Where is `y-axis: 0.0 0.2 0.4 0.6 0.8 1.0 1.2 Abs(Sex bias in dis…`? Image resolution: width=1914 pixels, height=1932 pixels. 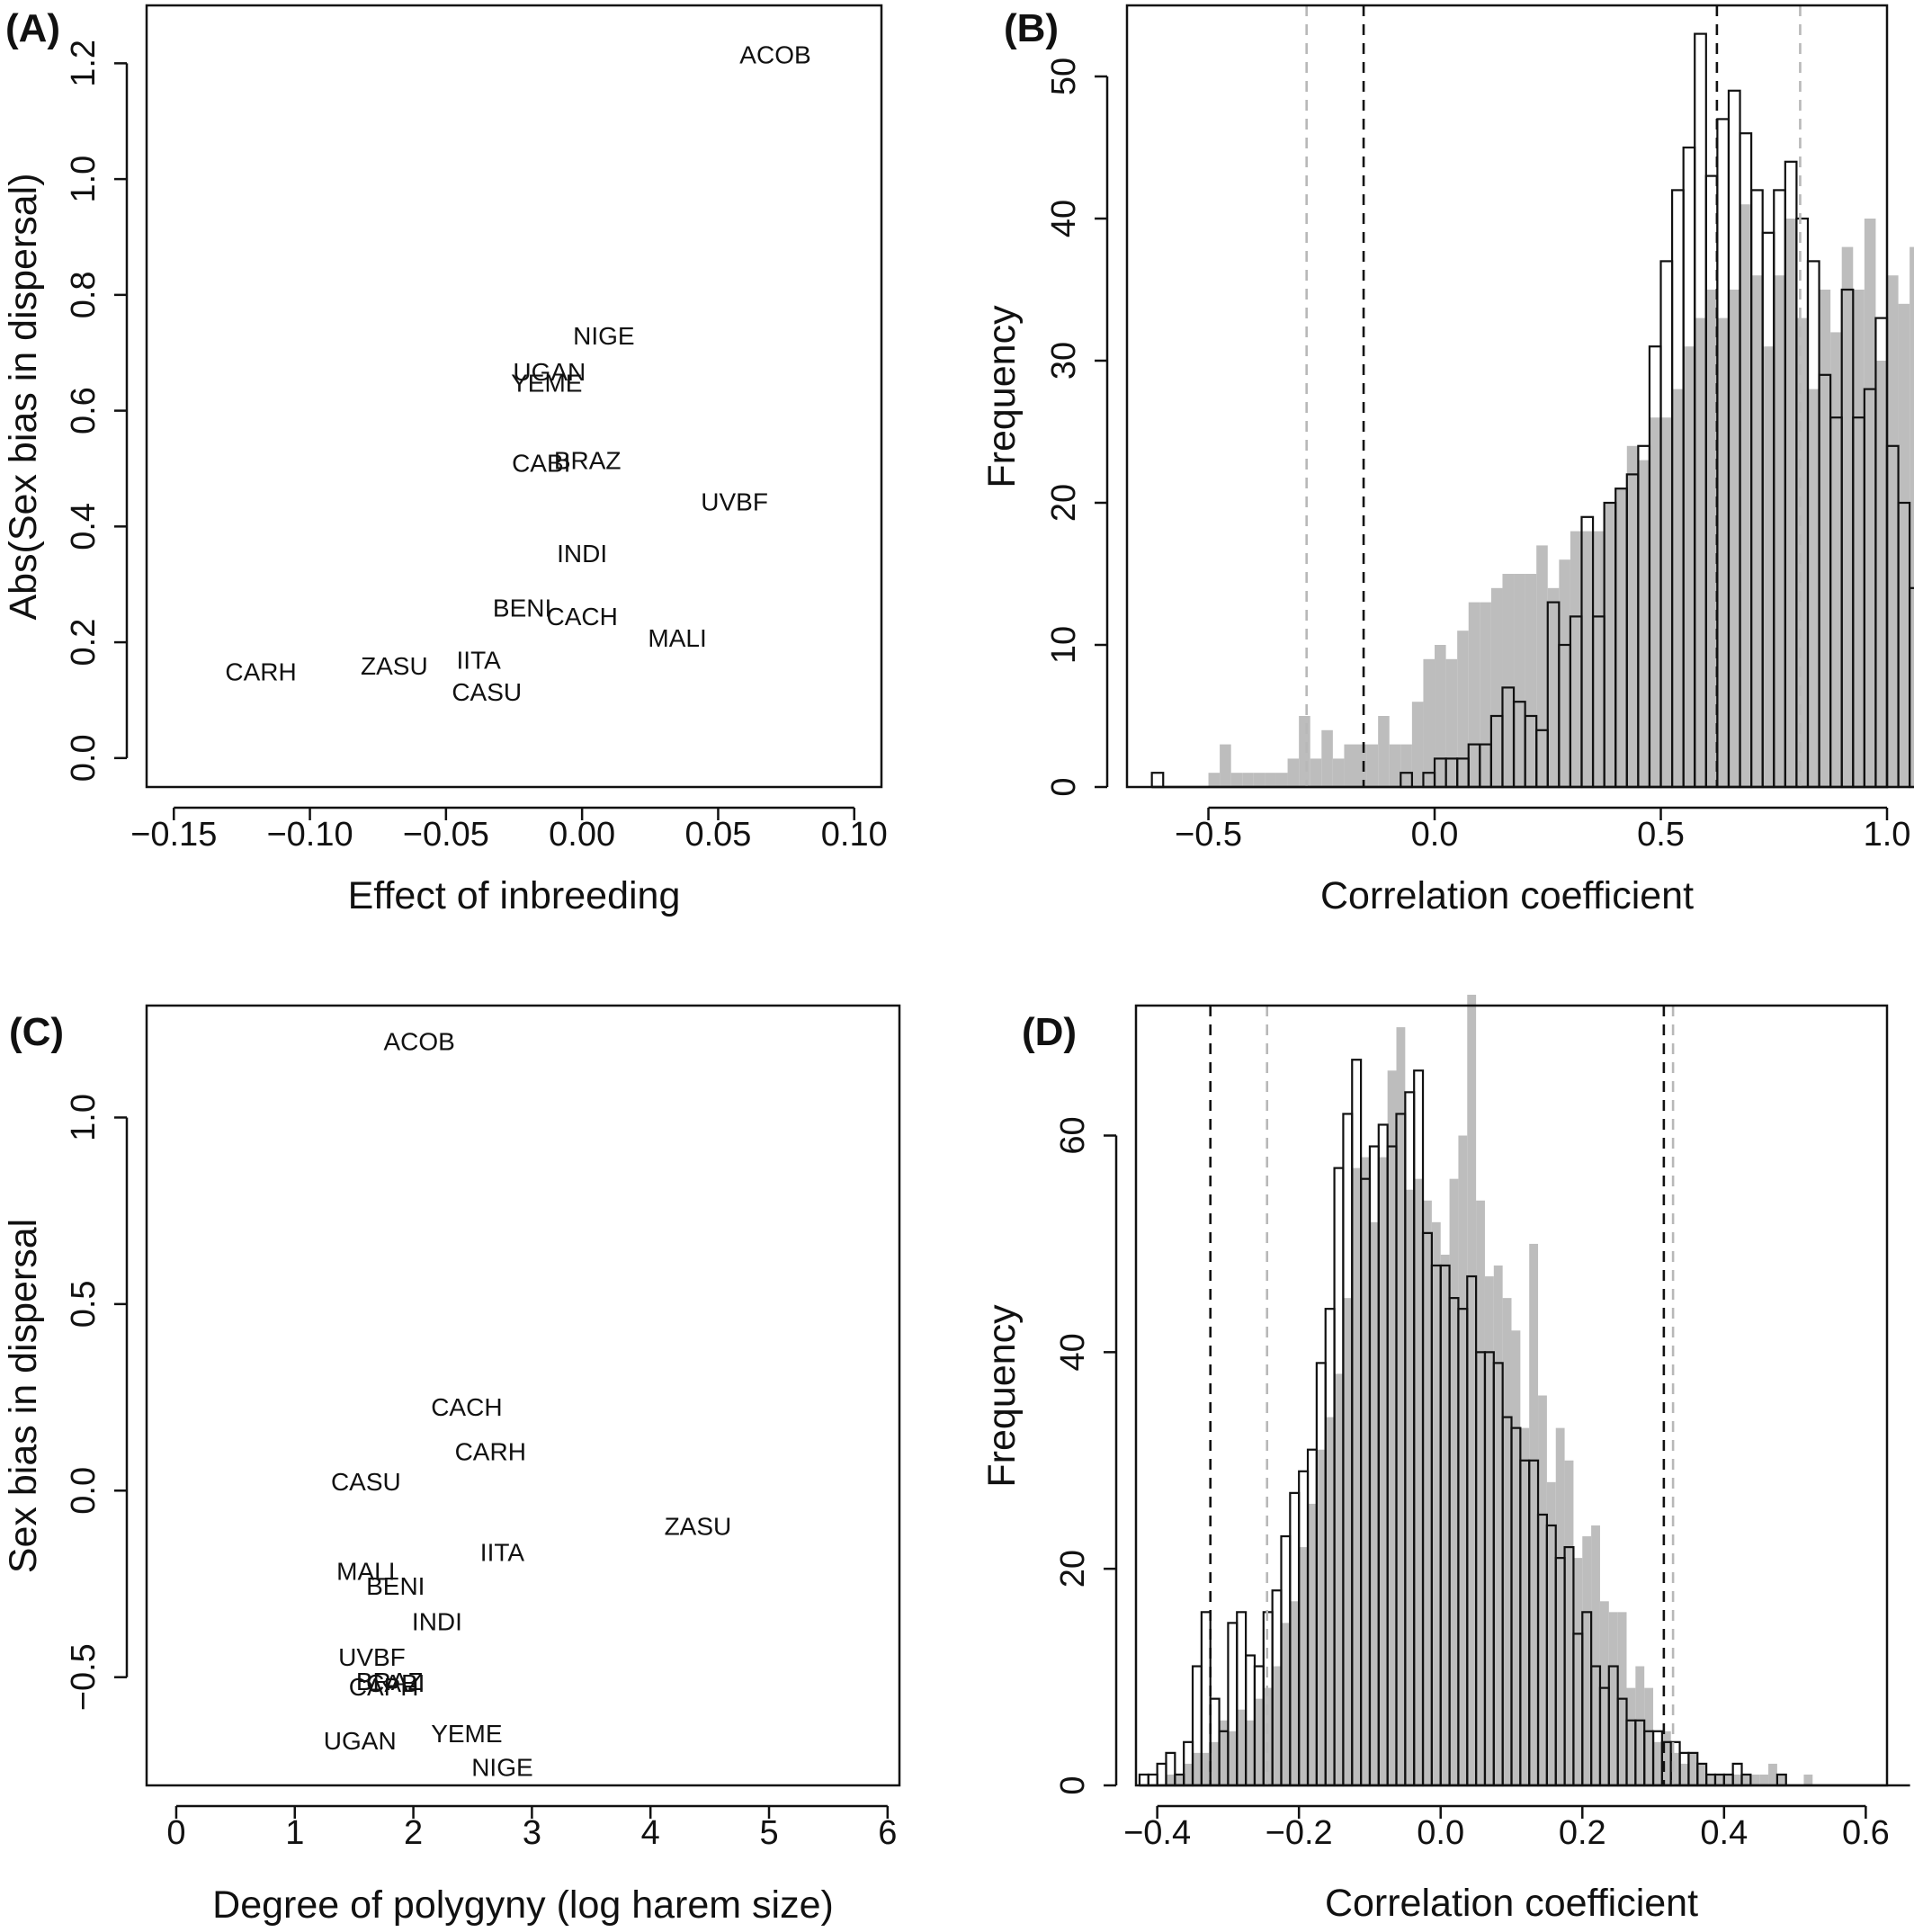
y-axis: 0.0 0.2 0.4 0.6 0.8 1.0 1.2 Abs(Sex bias in dis… is located at coordinates (65, 411).